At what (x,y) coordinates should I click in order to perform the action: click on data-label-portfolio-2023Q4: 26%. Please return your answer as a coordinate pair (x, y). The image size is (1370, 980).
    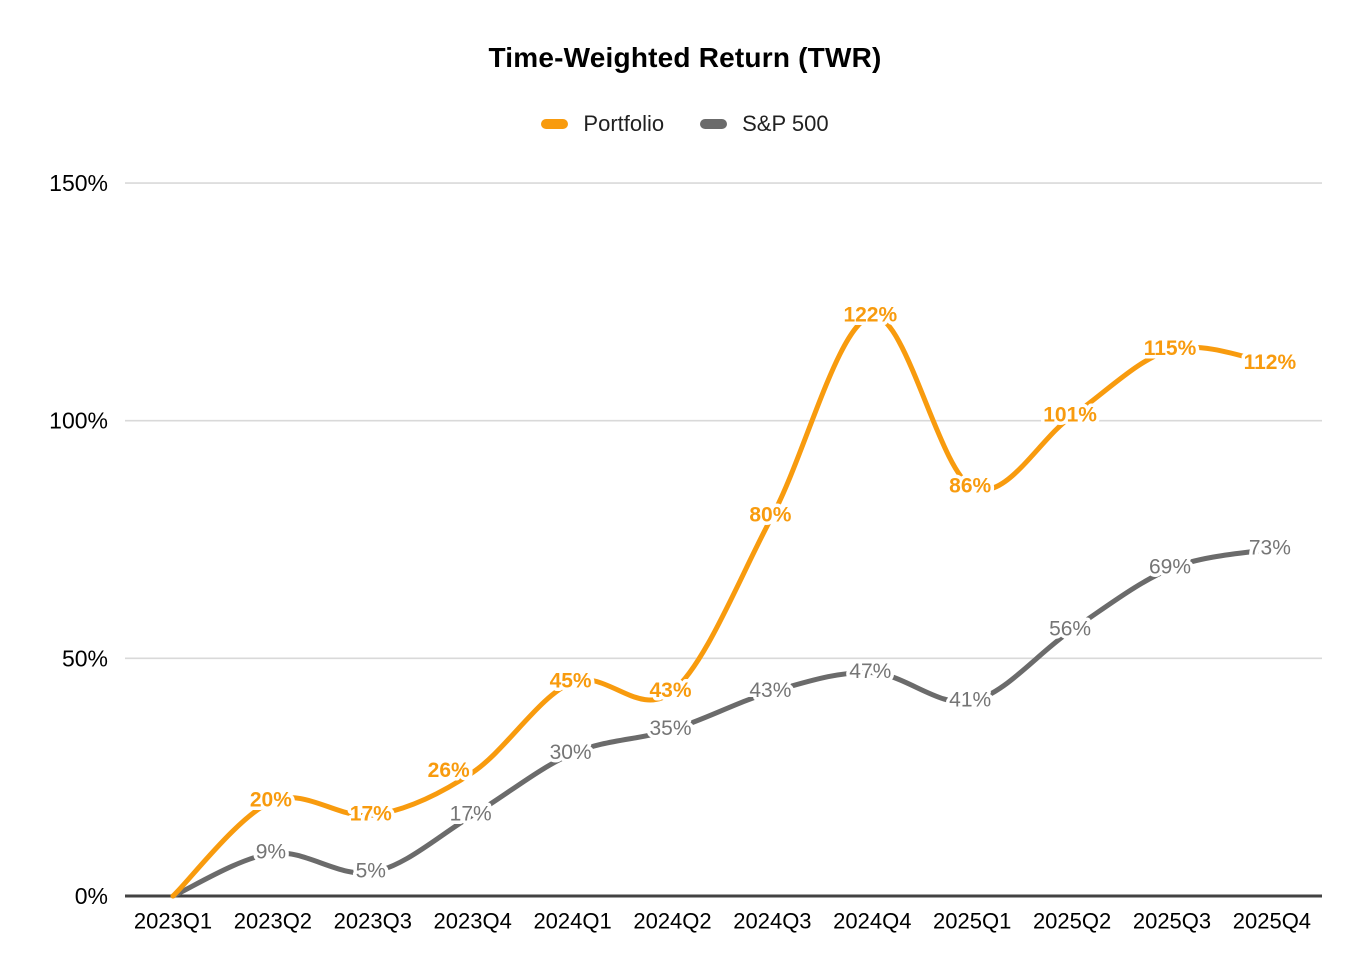
    Looking at the image, I should click on (449, 770).